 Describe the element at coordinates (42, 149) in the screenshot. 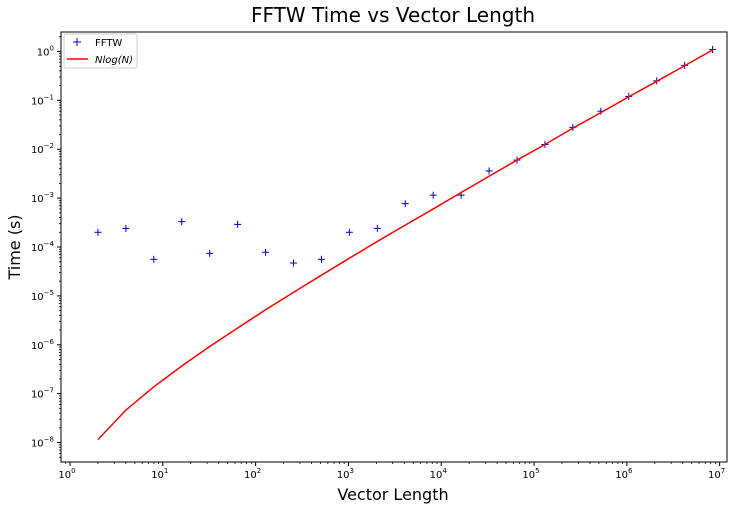

I see `y-tick-label: 10⁻²` at that location.